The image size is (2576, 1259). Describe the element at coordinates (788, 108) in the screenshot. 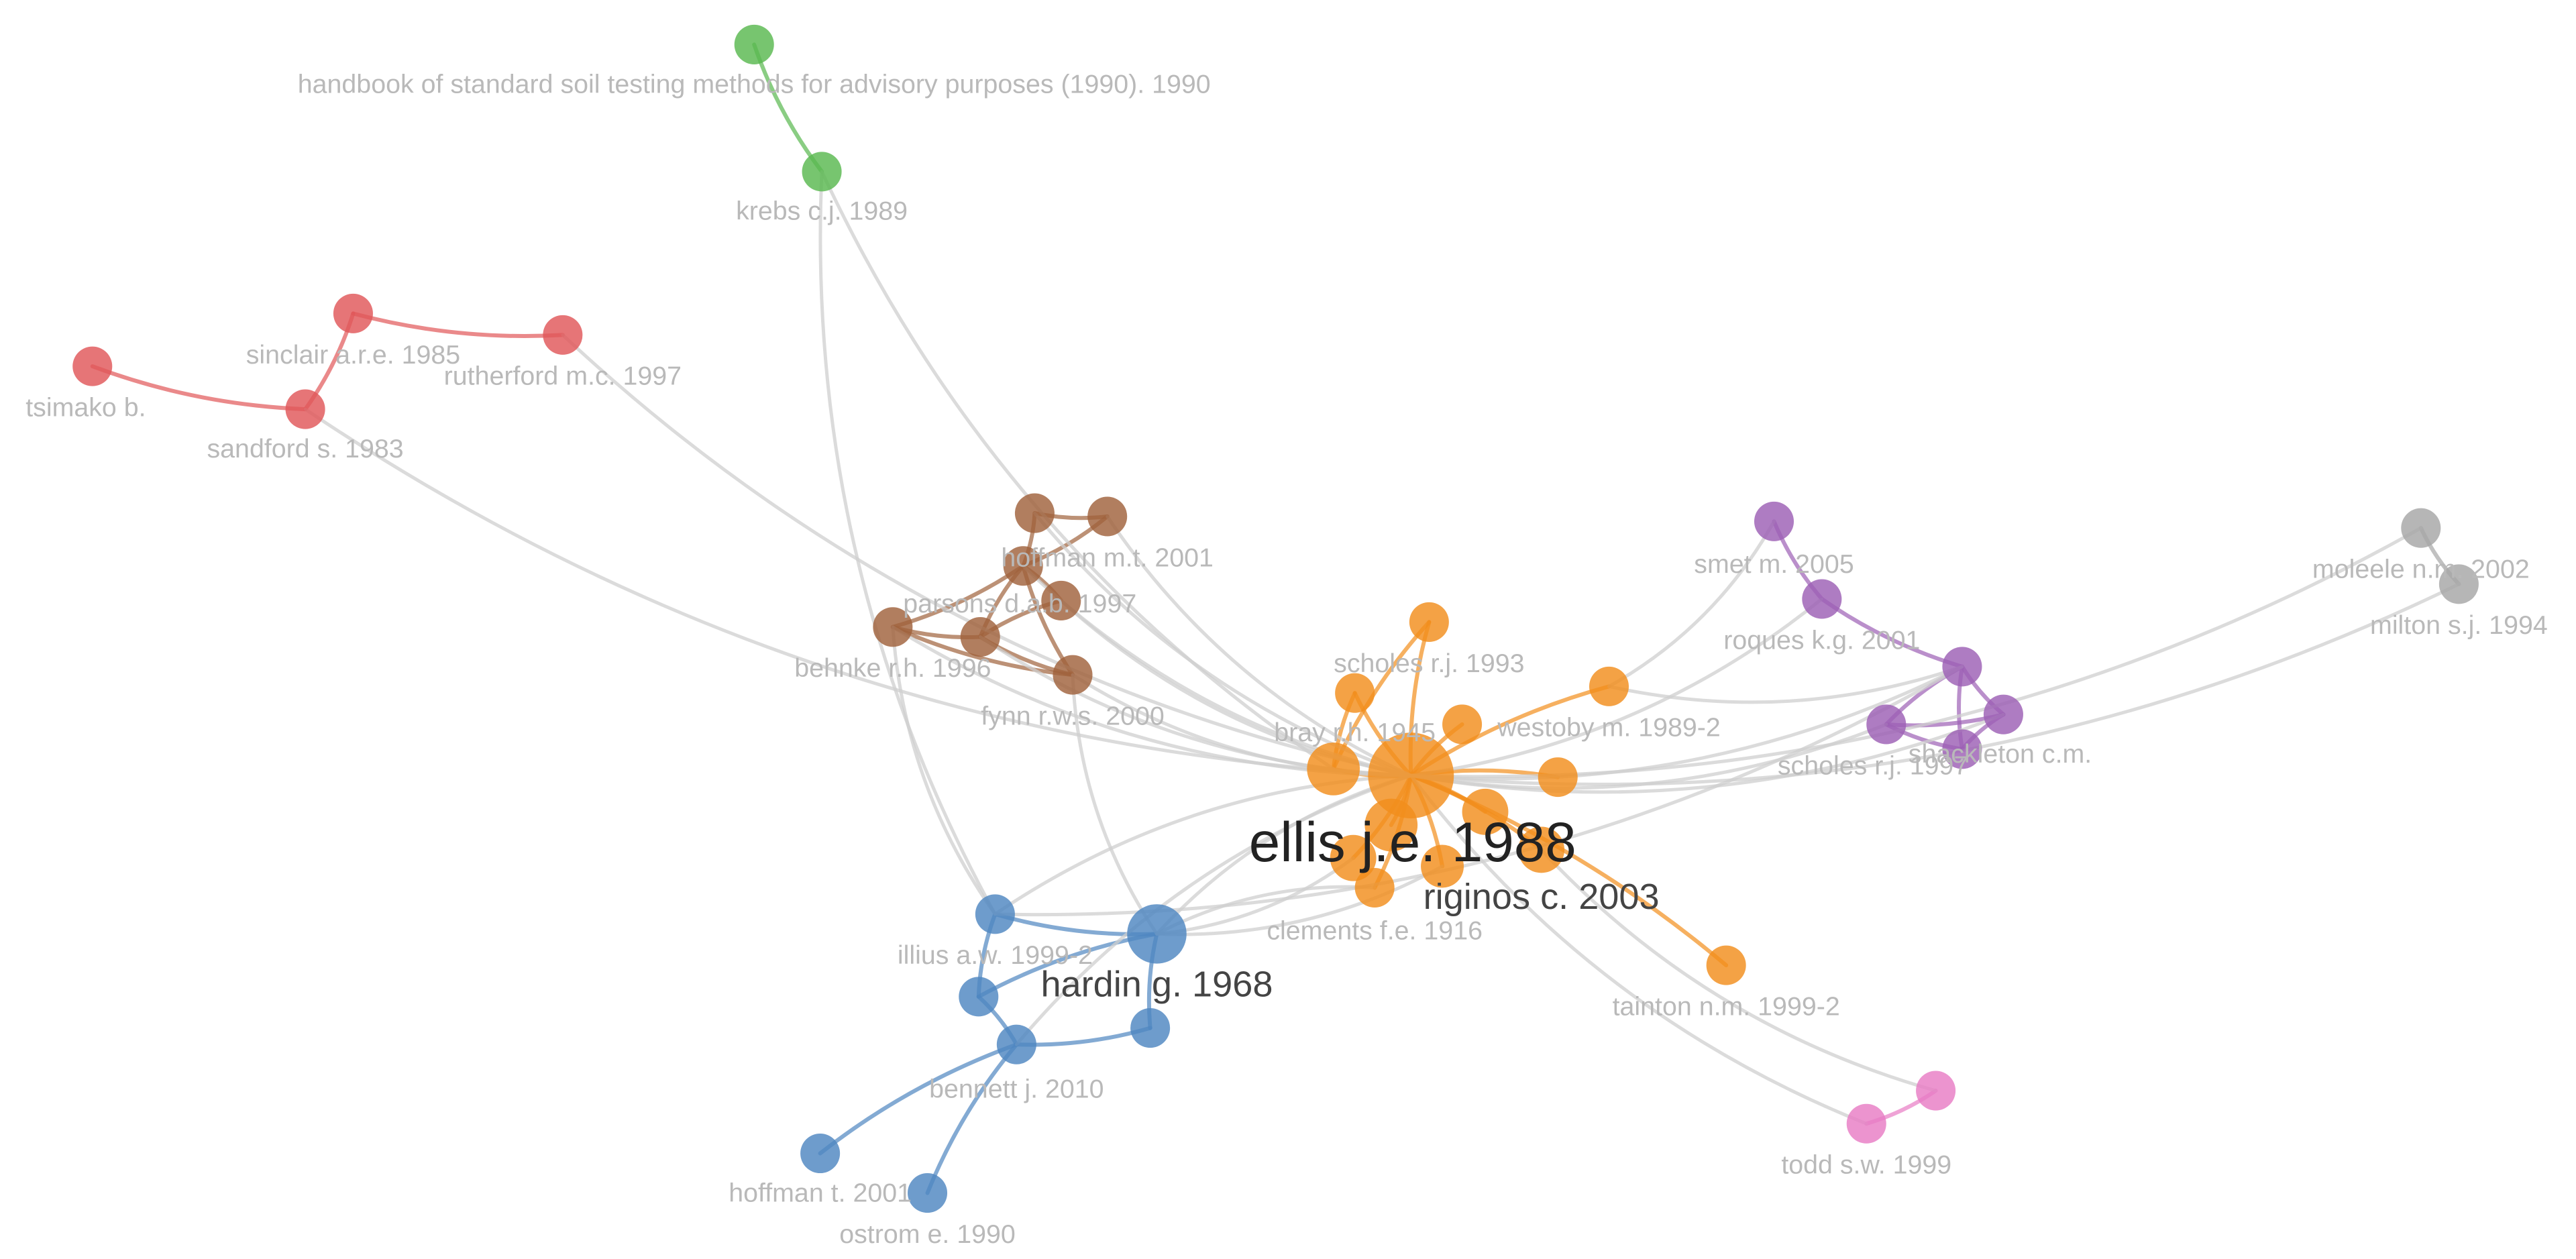

I see `edge-handbook-krebs` at that location.